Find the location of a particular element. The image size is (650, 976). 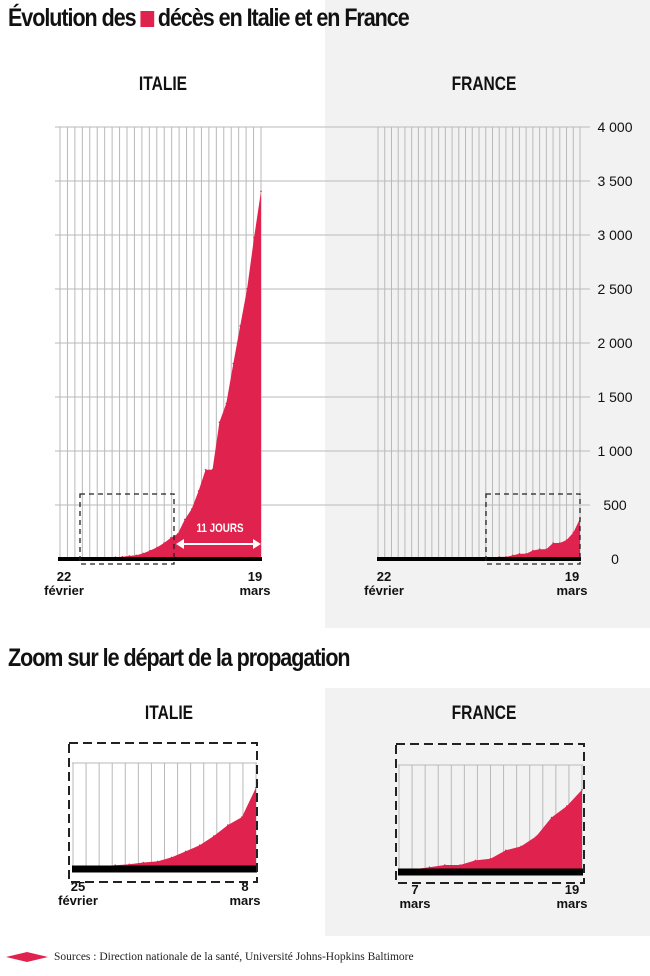

y-tick-label: 1 000 is located at coordinates (614, 451).